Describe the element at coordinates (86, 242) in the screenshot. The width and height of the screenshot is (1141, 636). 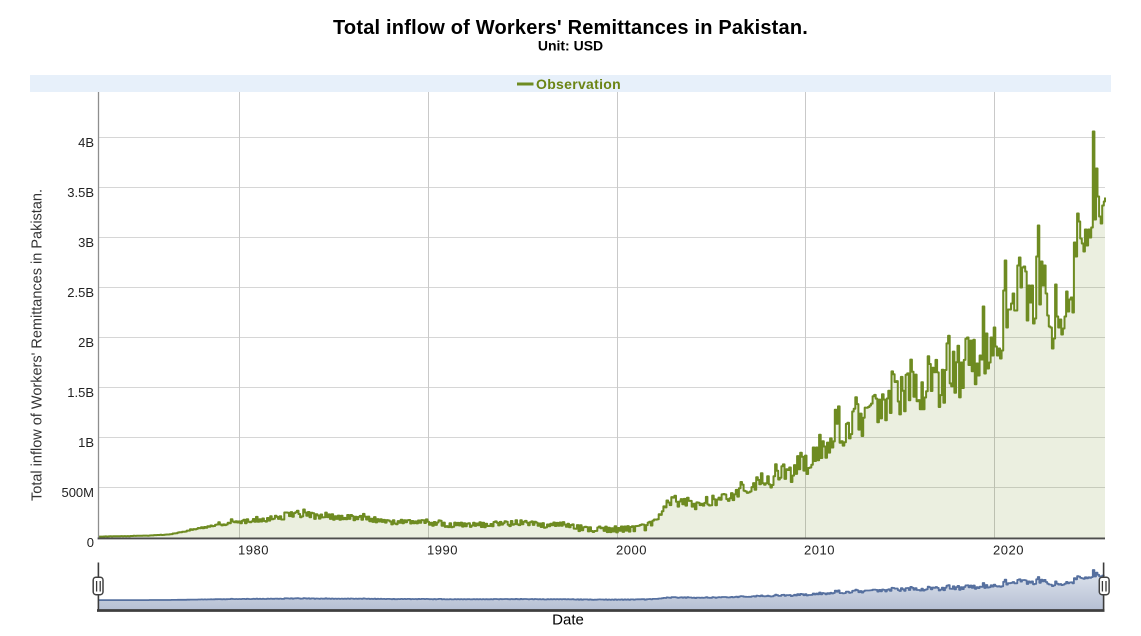
I see `svg-text: 3B` at that location.